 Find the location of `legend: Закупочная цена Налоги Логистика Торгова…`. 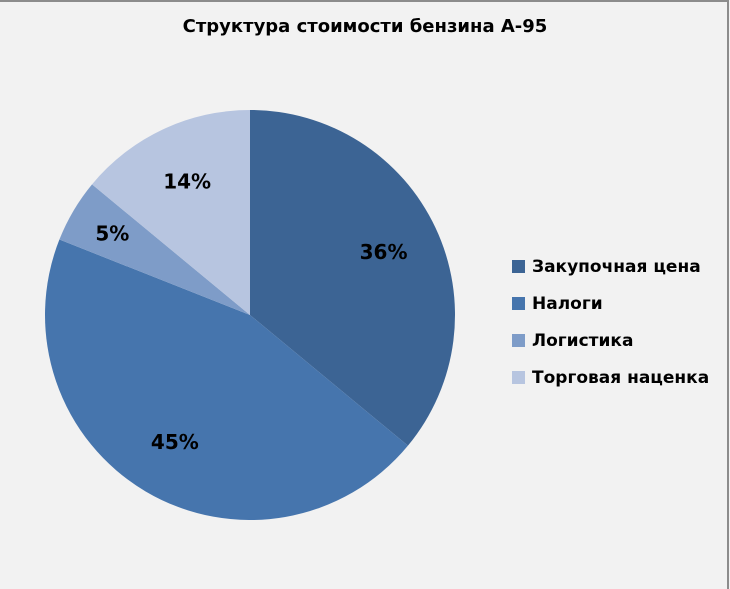

legend: Закупочная цена Налоги Логистика Торгова… is located at coordinates (610, 322).